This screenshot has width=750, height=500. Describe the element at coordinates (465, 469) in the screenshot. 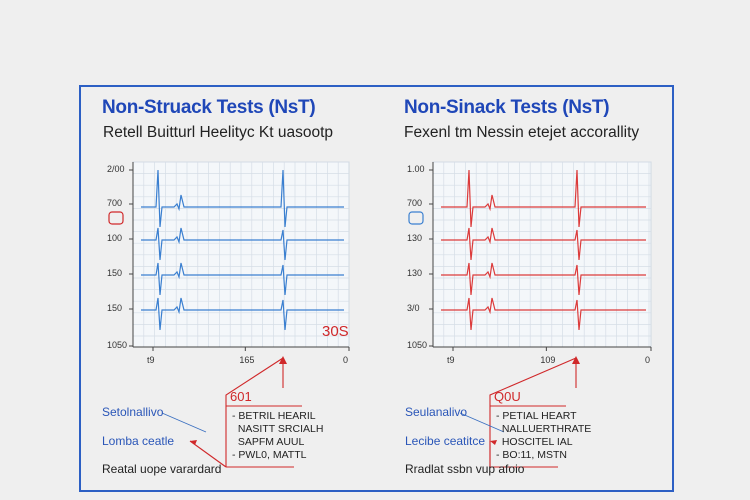

I see `right-note-3: Rradlat ssbn vup afoio` at that location.